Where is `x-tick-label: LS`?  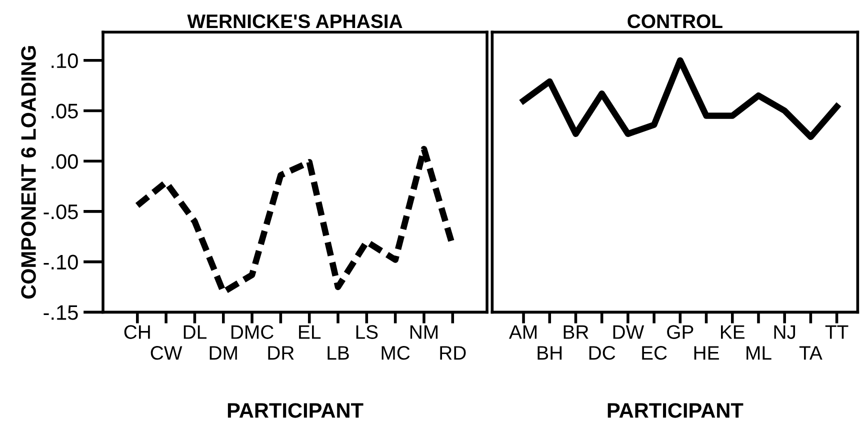
x-tick-label: LS is located at coordinates (367, 332).